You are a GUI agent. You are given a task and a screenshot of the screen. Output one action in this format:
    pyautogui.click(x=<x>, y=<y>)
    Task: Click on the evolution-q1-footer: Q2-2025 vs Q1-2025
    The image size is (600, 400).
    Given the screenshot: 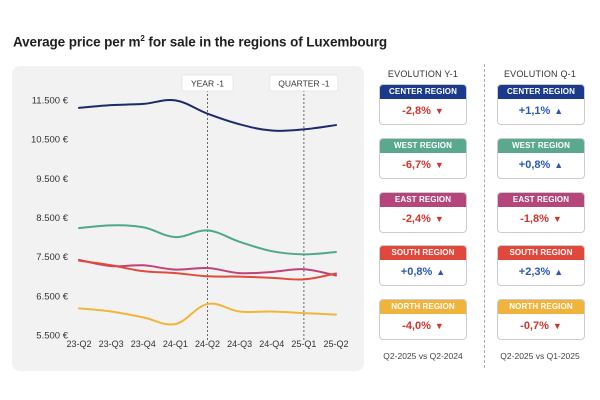 What is the action you would take?
    pyautogui.click(x=540, y=356)
    